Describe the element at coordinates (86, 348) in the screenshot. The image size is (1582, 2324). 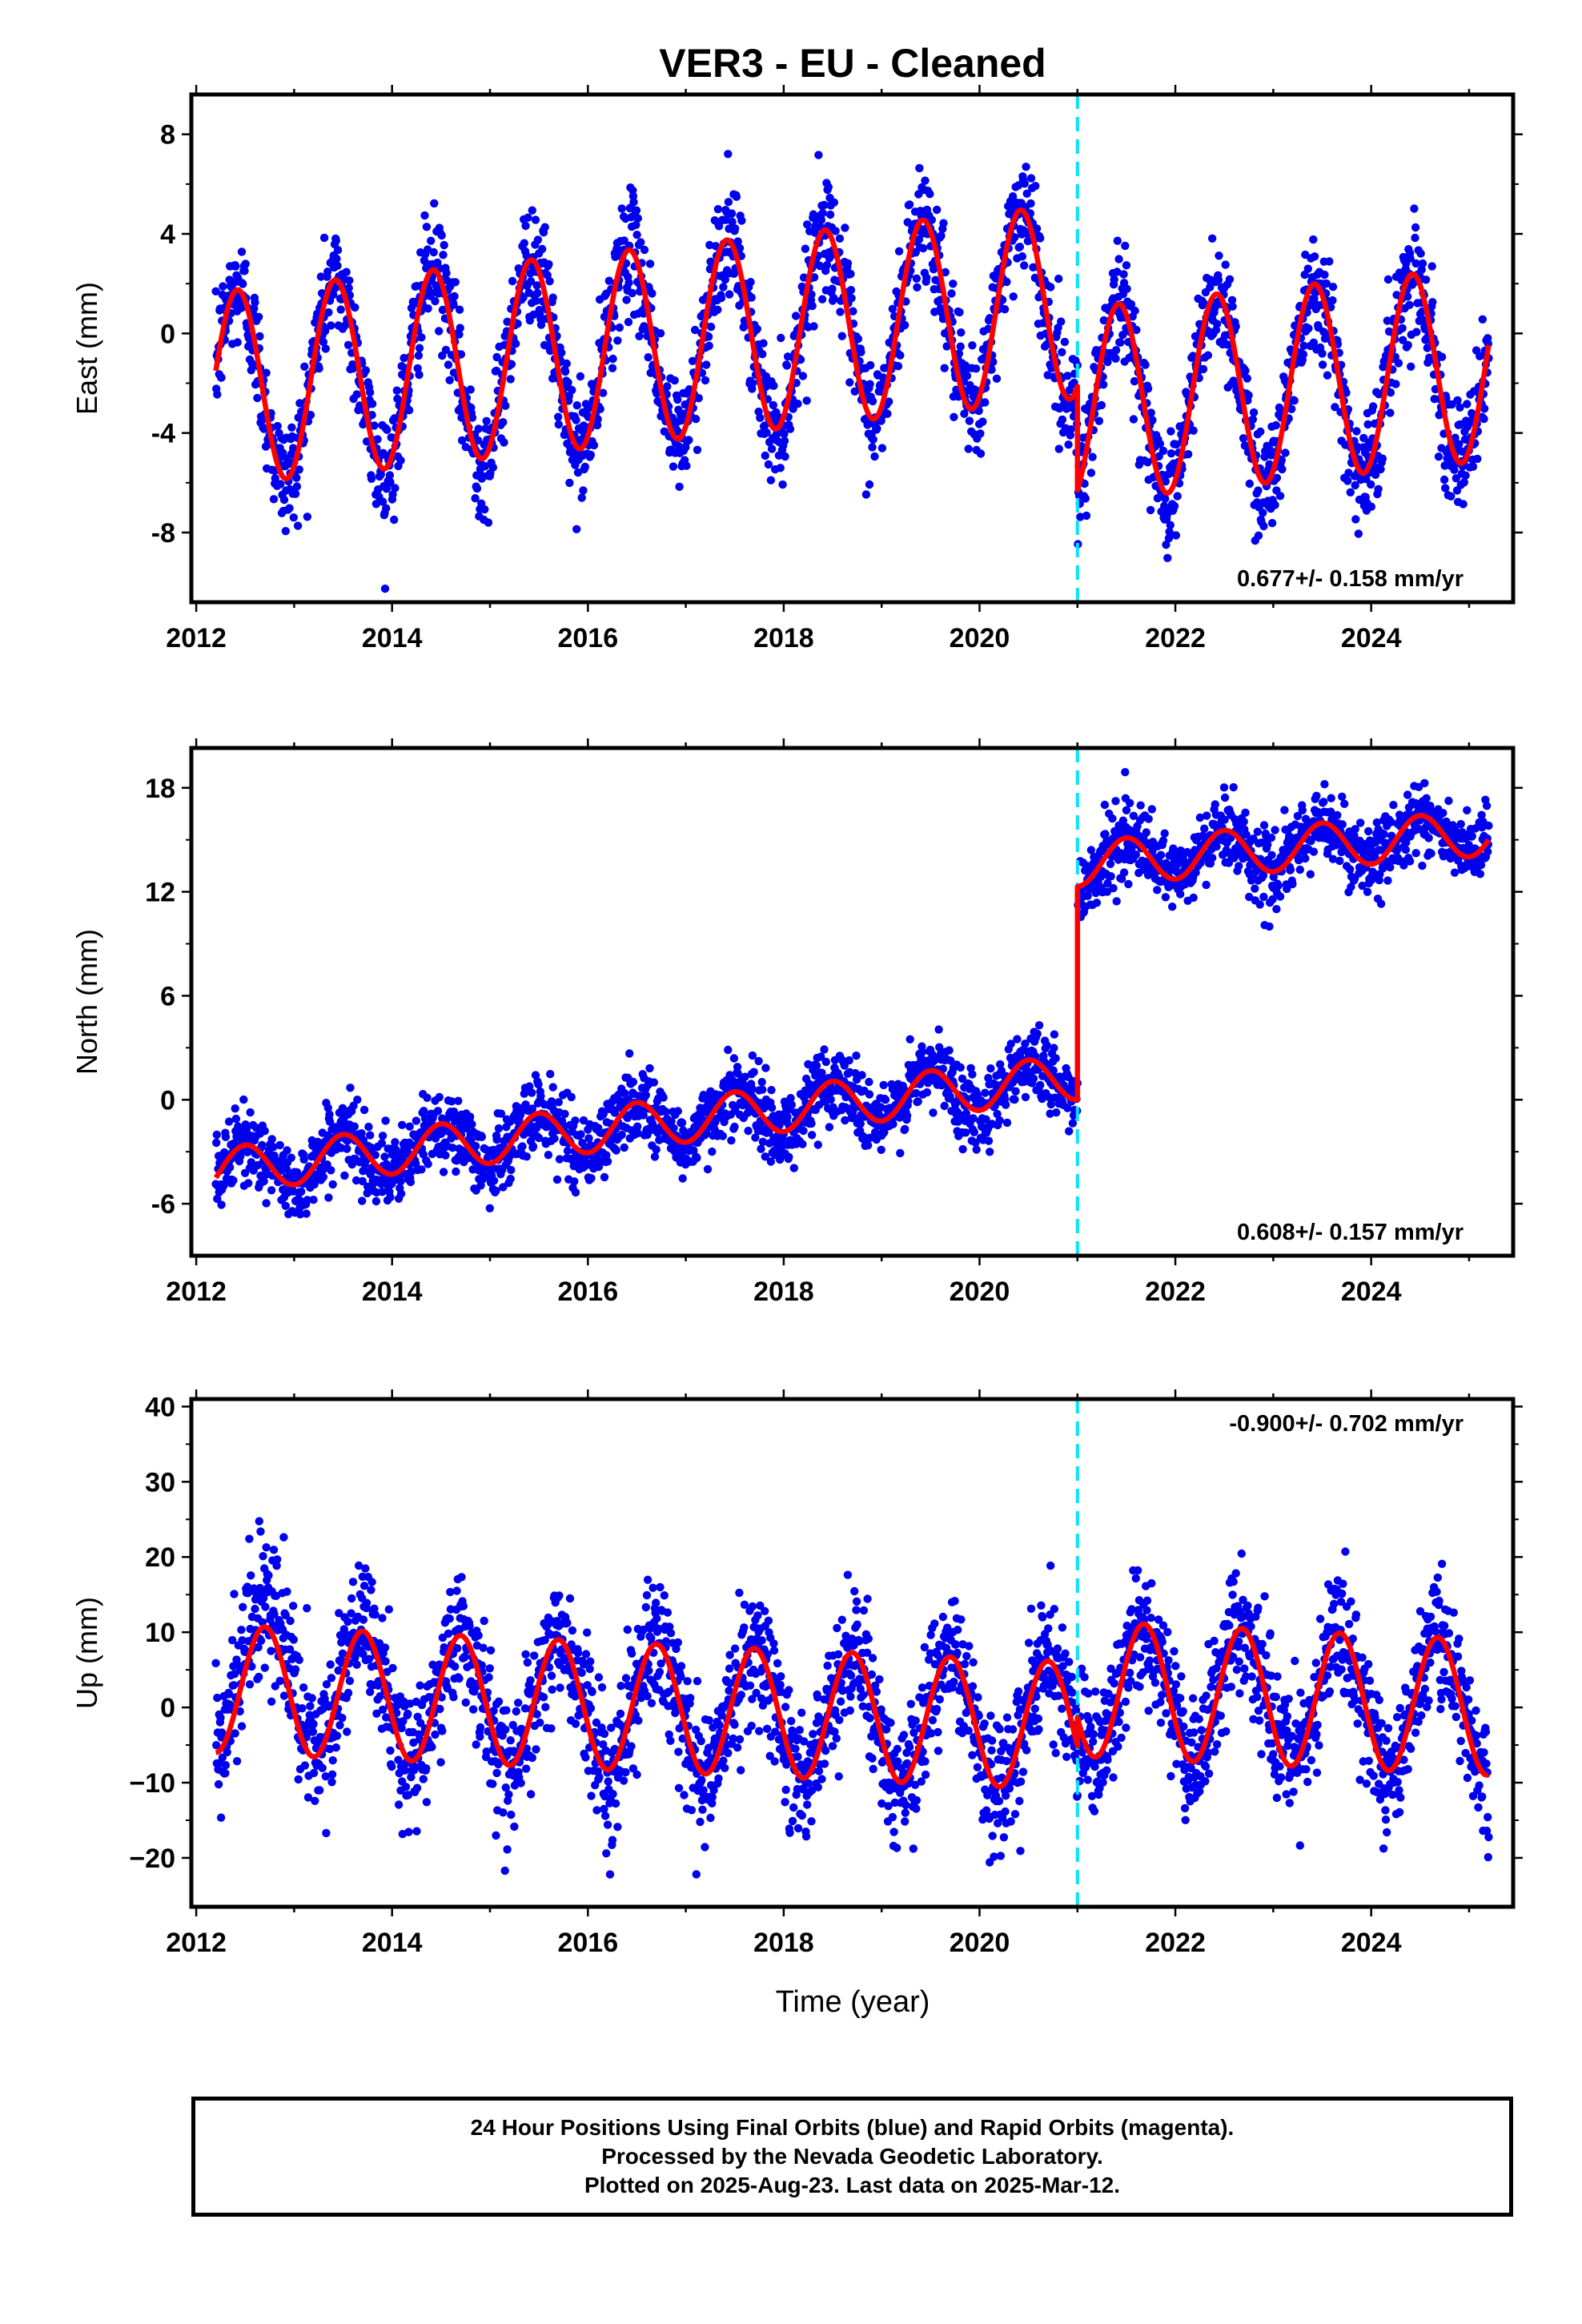
I see `y-axis-label: East (mm)` at that location.